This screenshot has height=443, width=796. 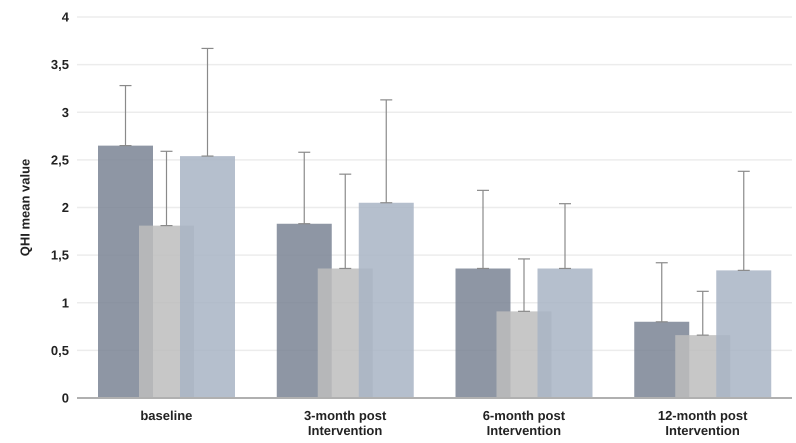 I want to click on y-tick-label: 2, so click(x=65, y=208).